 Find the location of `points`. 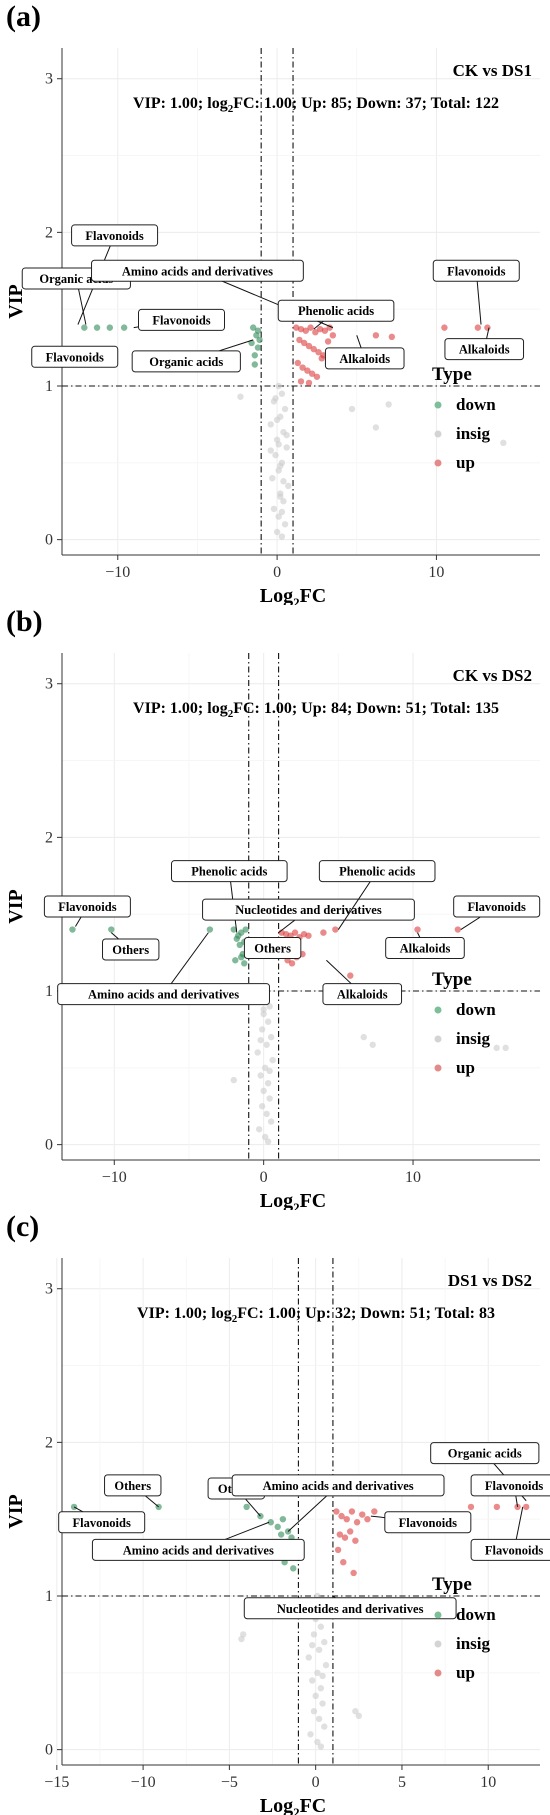

points is located at coordinates (294, 432).